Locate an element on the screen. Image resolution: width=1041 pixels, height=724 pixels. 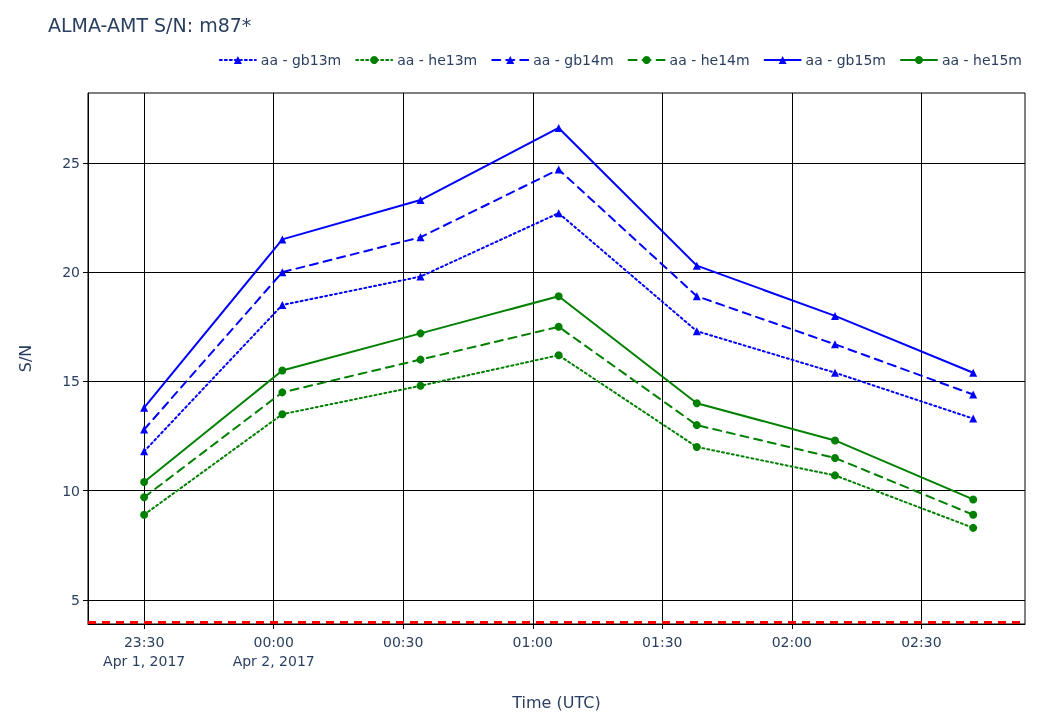
x-tick-label: 01:30 is located at coordinates (662, 641).